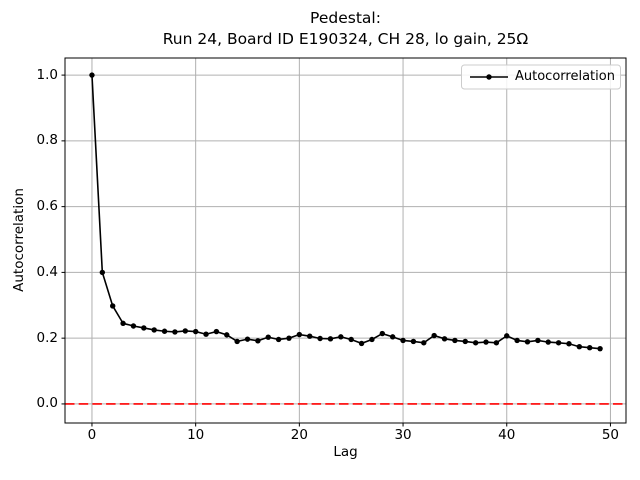 This screenshot has width=640, height=480. I want to click on x-tick-label: 0, so click(92, 435).